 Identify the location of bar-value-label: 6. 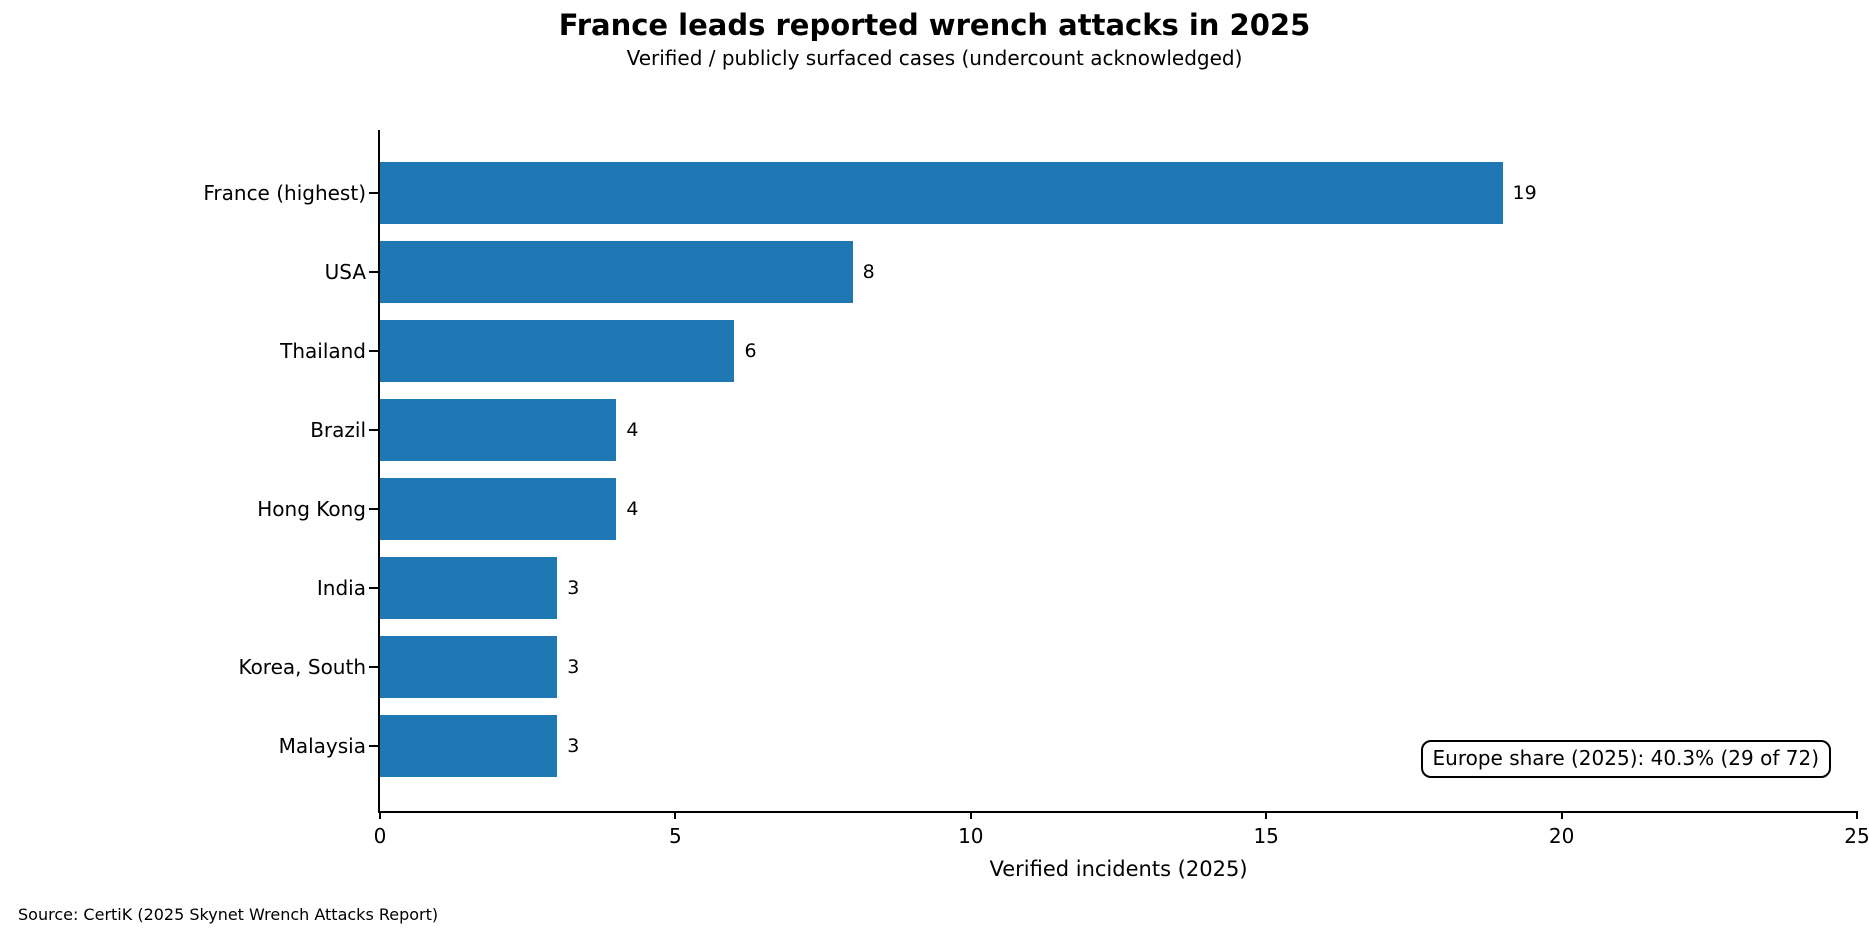
(750, 350).